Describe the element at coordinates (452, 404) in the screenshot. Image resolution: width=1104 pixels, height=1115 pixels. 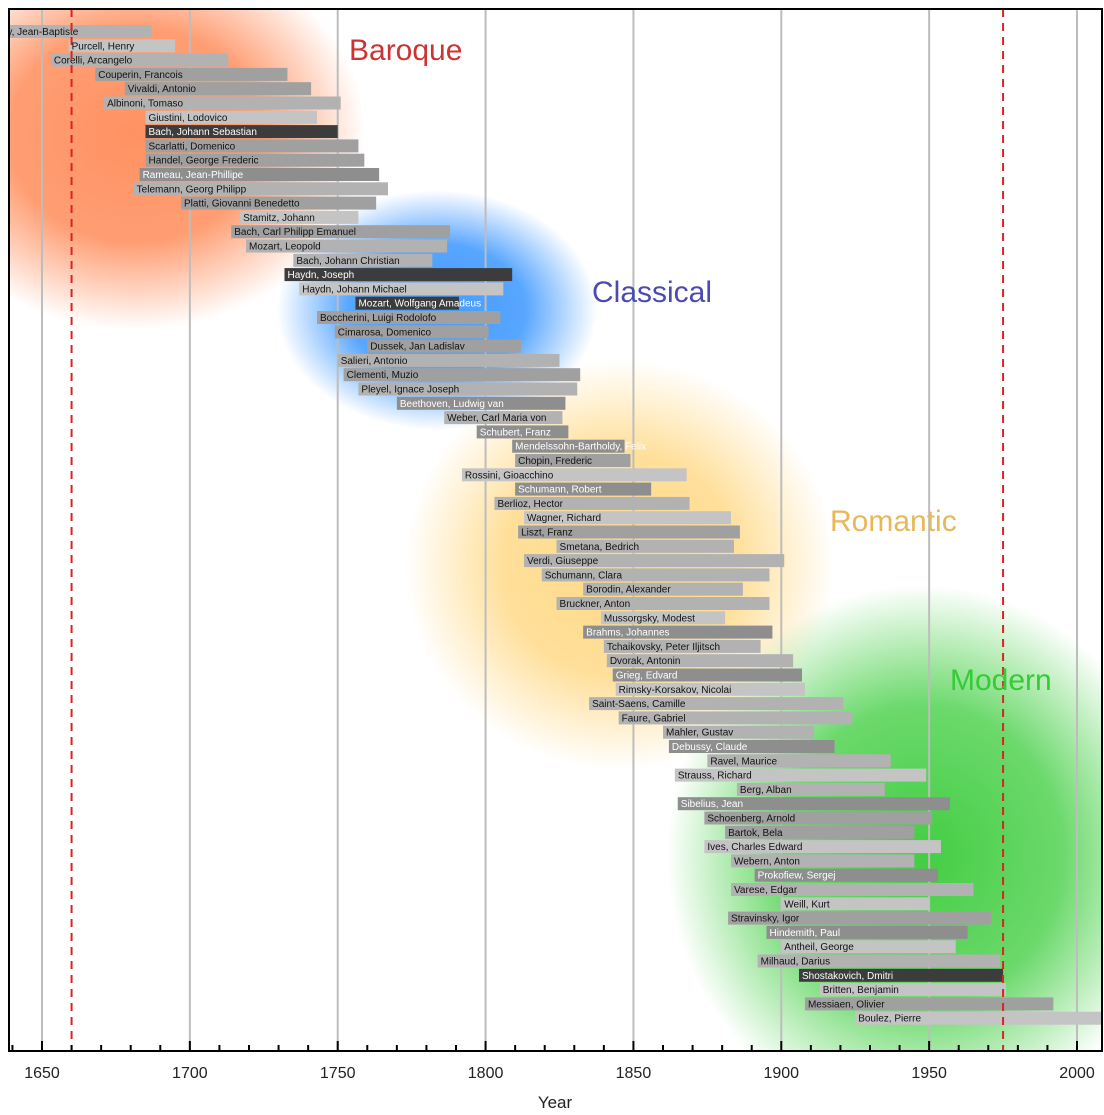
I see `composer-label: Beethoven, Ludwig van` at that location.